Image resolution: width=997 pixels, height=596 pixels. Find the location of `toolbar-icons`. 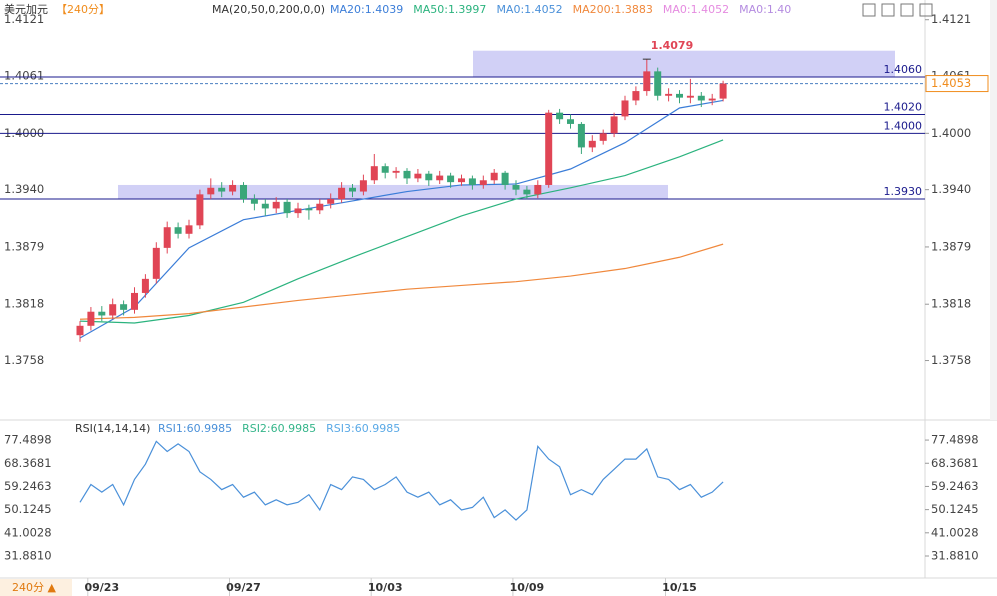

toolbar-icons is located at coordinates (897, 10).